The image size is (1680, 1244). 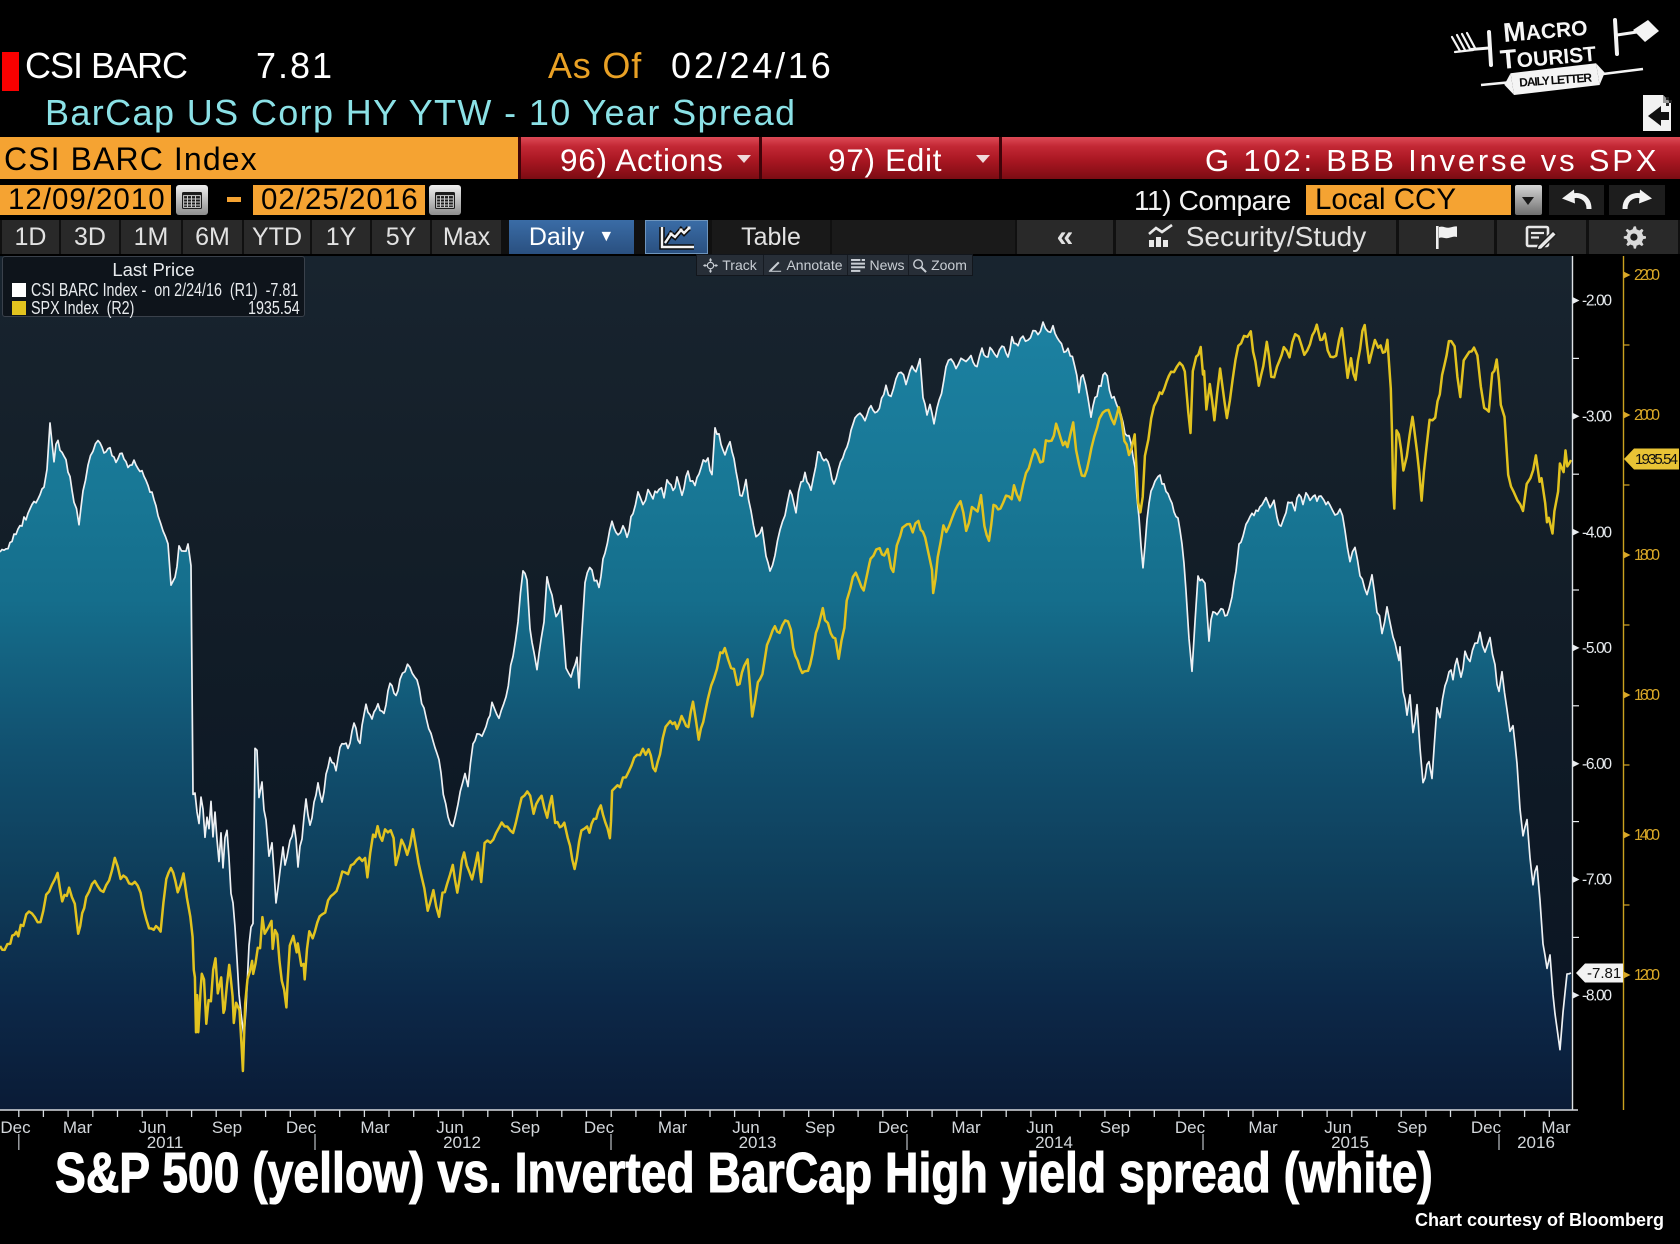 What do you see at coordinates (1350, 1142) in the screenshot?
I see `svg-text: 2015` at bounding box center [1350, 1142].